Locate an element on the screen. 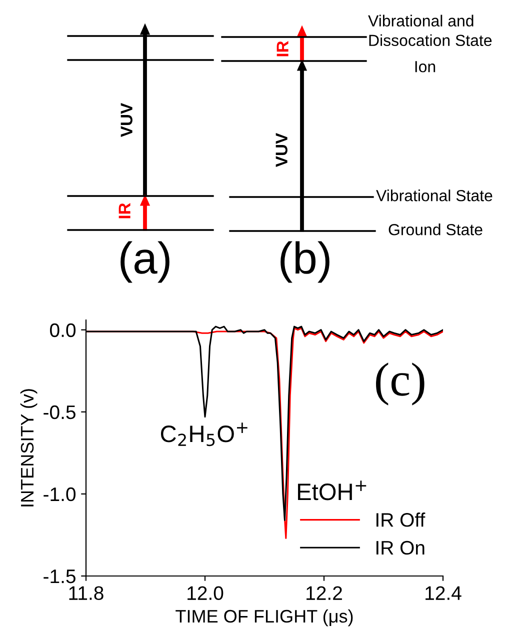 Image resolution: width=517 pixels, height=635 pixels. y-tick-label: 0.0 is located at coordinates (63, 330).